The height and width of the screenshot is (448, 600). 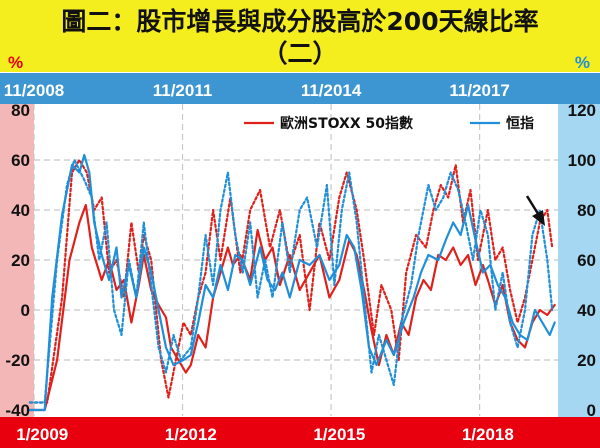 I want to click on right-tick-label: 0, so click(x=591, y=410).